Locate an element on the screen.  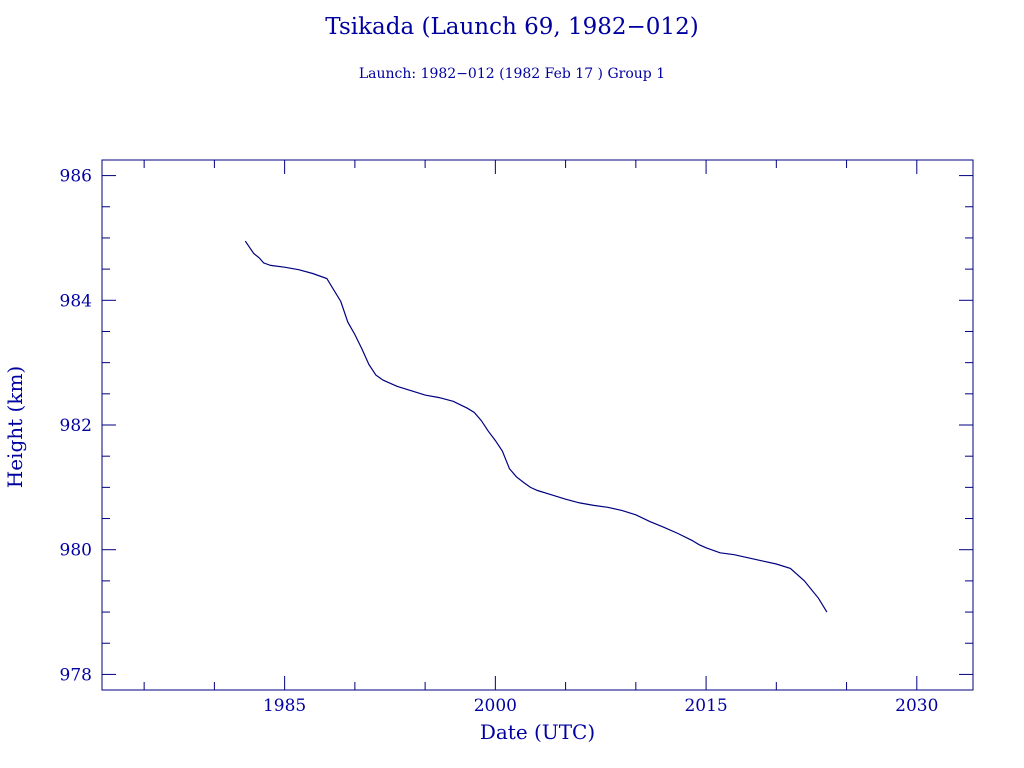
chart-title: Tsikada (Launch 69, 1982−012) is located at coordinates (512, 27).